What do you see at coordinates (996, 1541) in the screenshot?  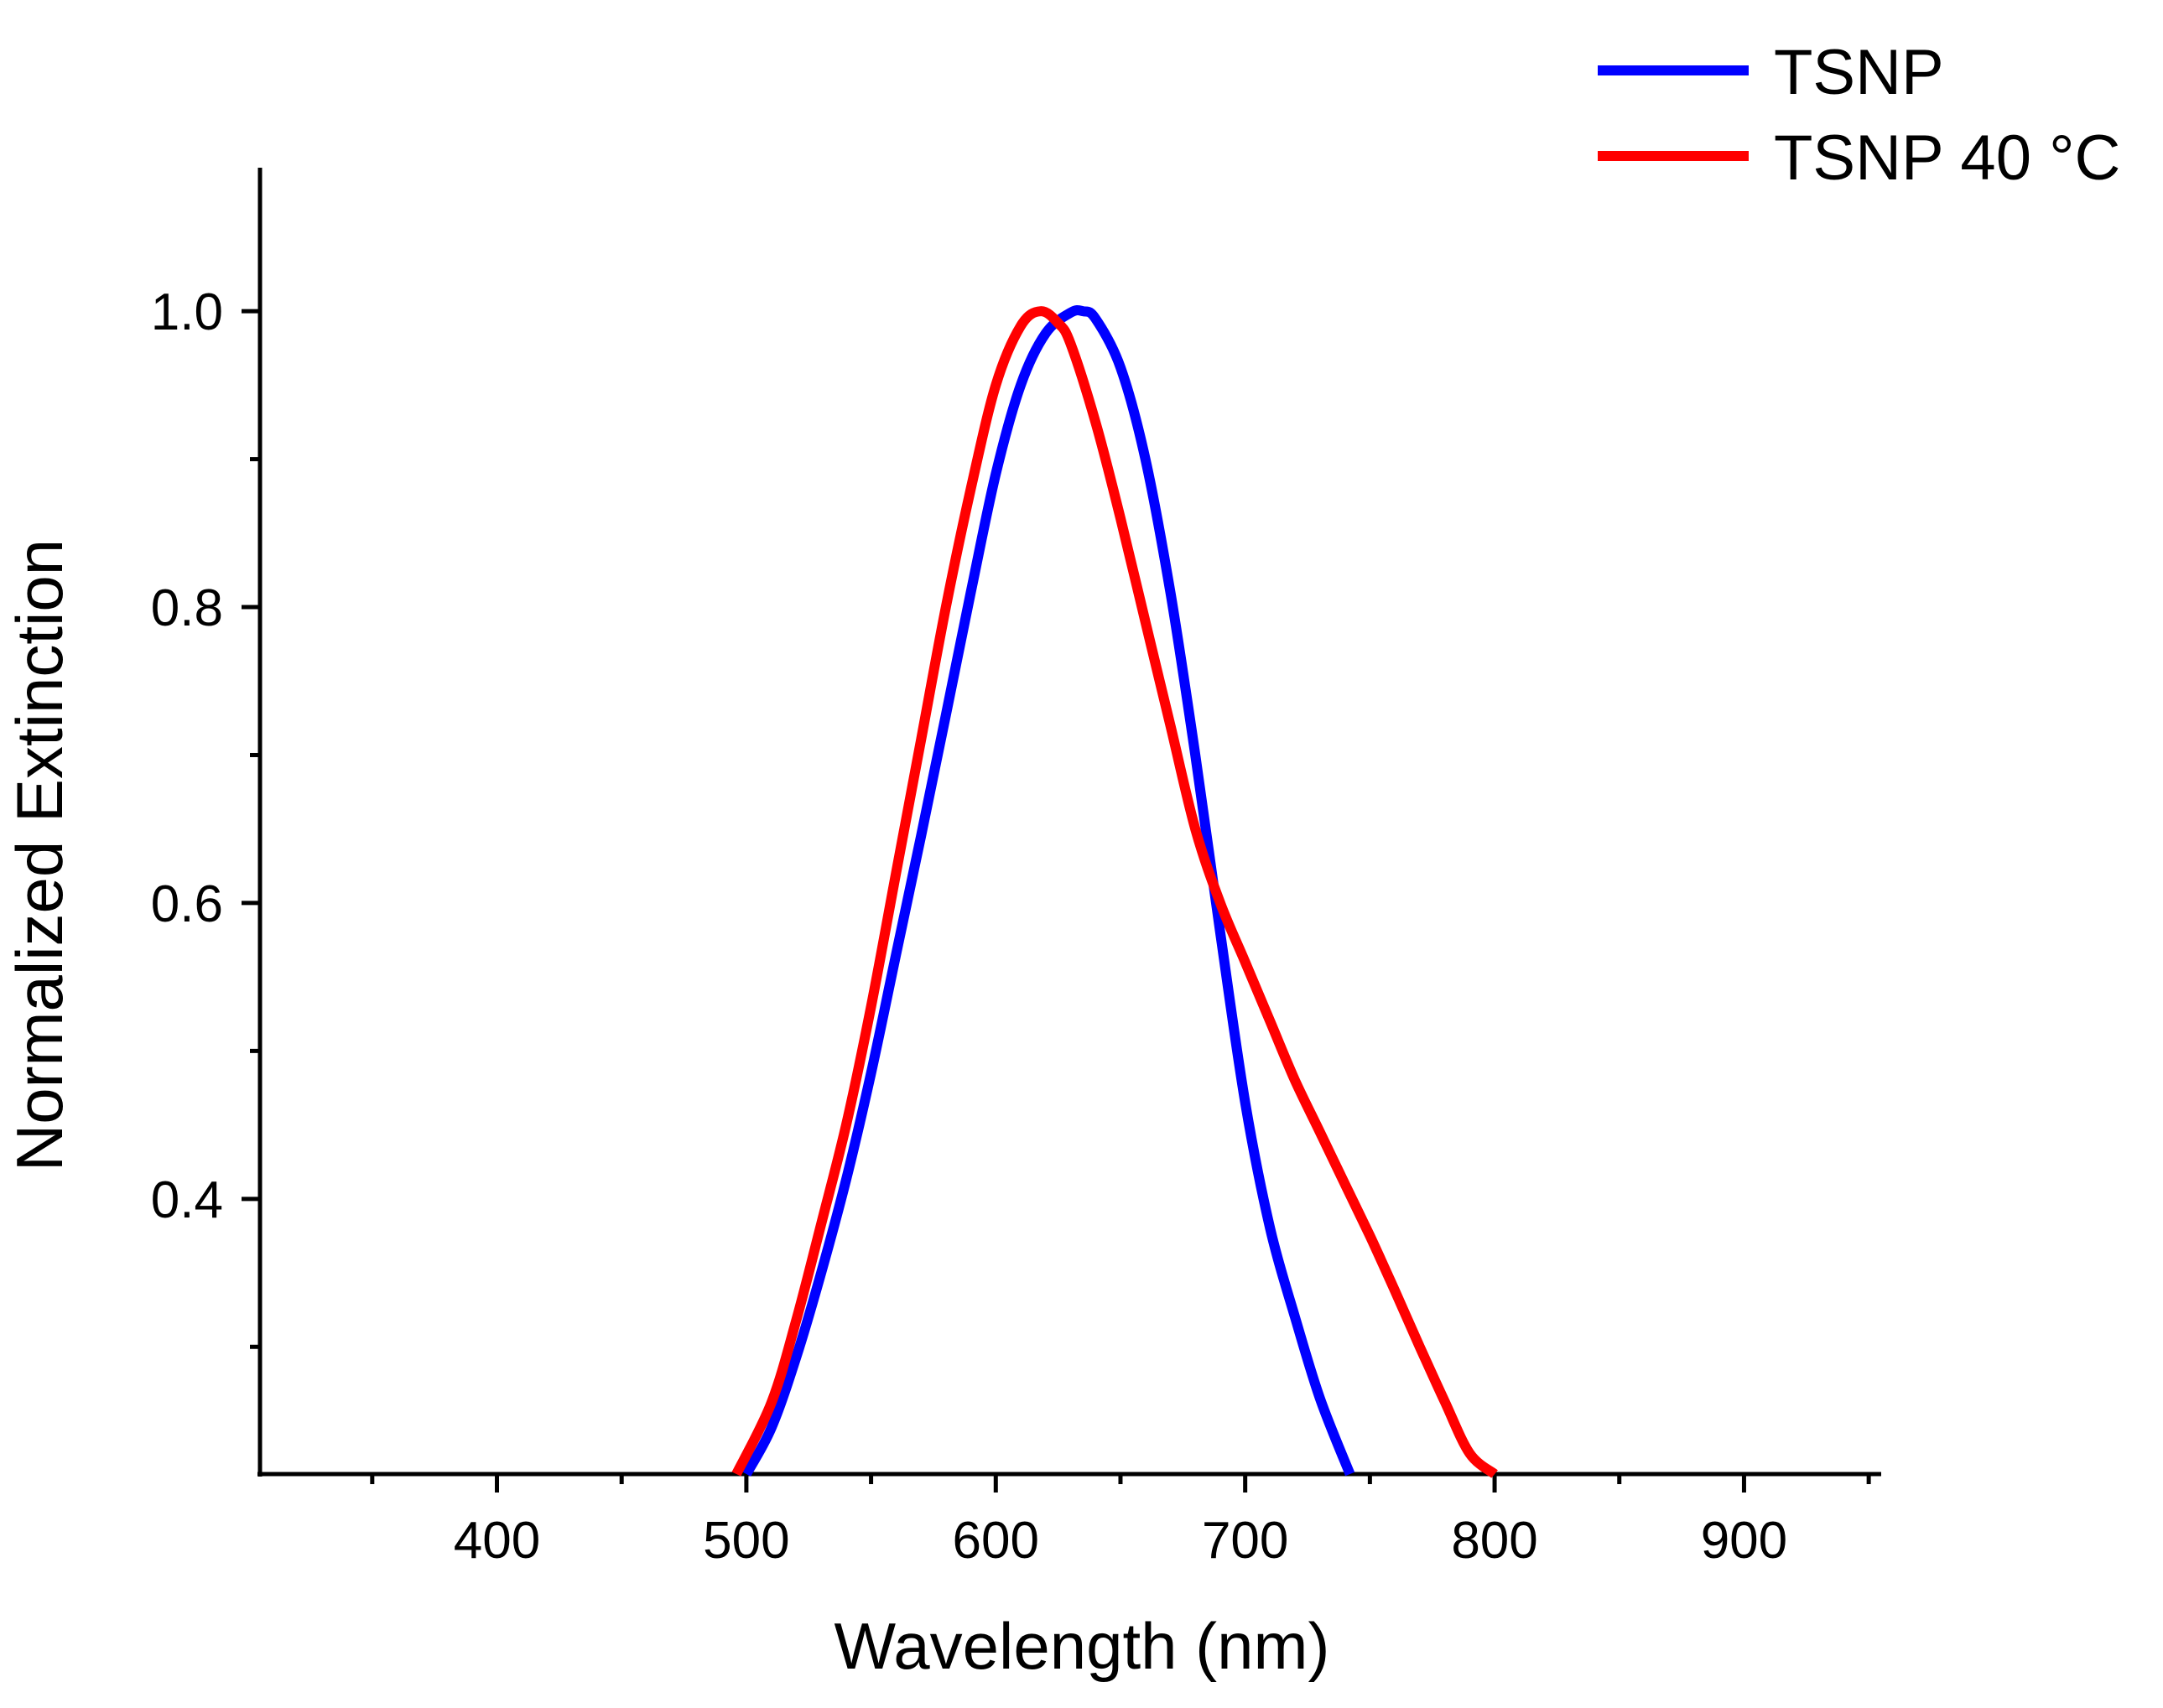 I see `x-tick-label-600: 600` at bounding box center [996, 1541].